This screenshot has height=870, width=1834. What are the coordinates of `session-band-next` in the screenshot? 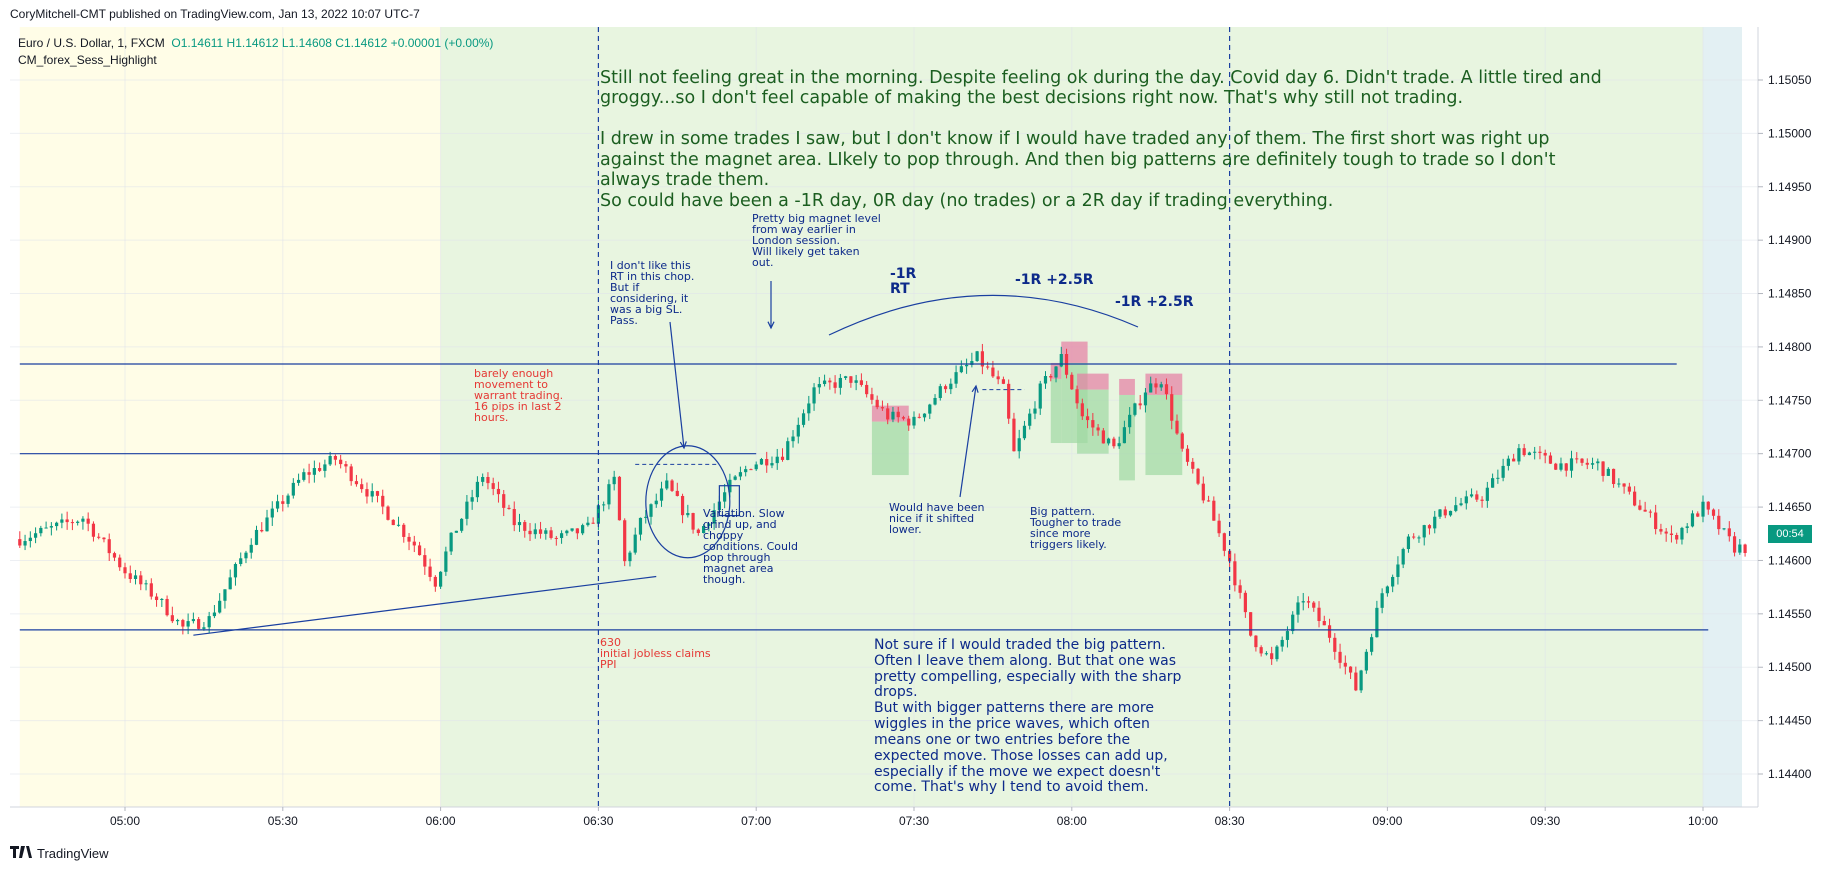 It's located at (1722, 417).